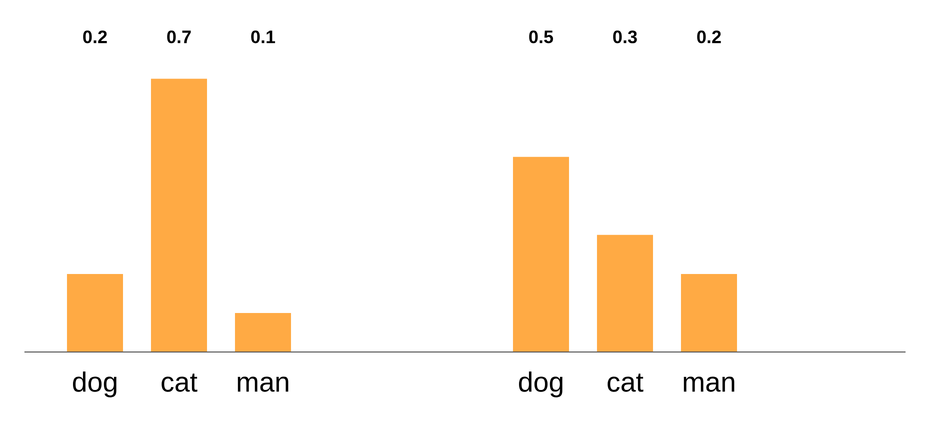 The width and height of the screenshot is (926, 425). Describe the element at coordinates (625, 37) in the screenshot. I see `data-label: 0.3` at that location.